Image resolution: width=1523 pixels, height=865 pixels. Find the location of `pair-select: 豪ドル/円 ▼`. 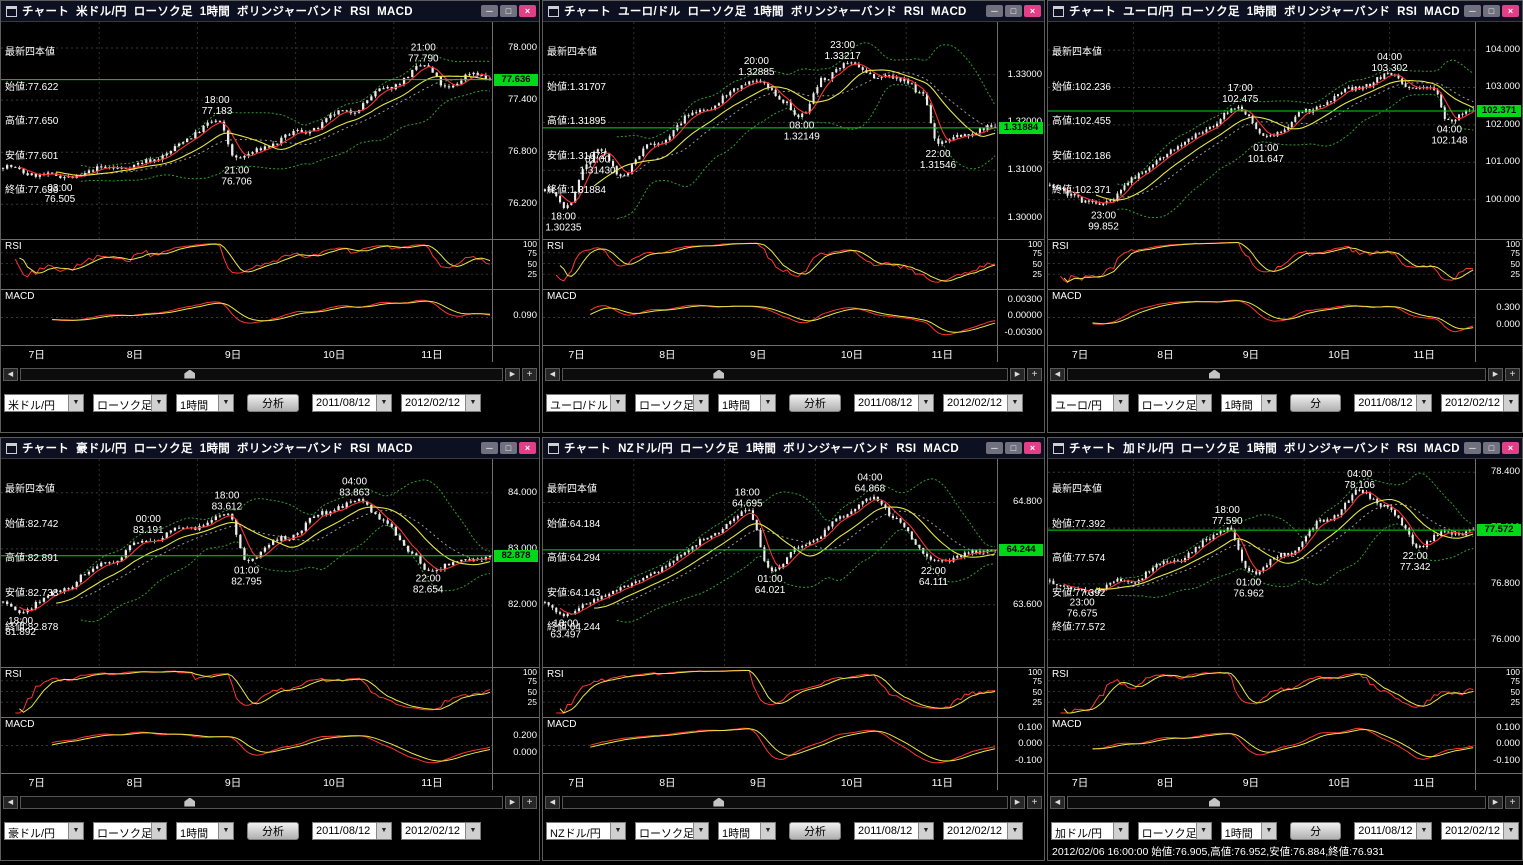

pair-select: 豪ドル/円 ▼ is located at coordinates (44, 831).